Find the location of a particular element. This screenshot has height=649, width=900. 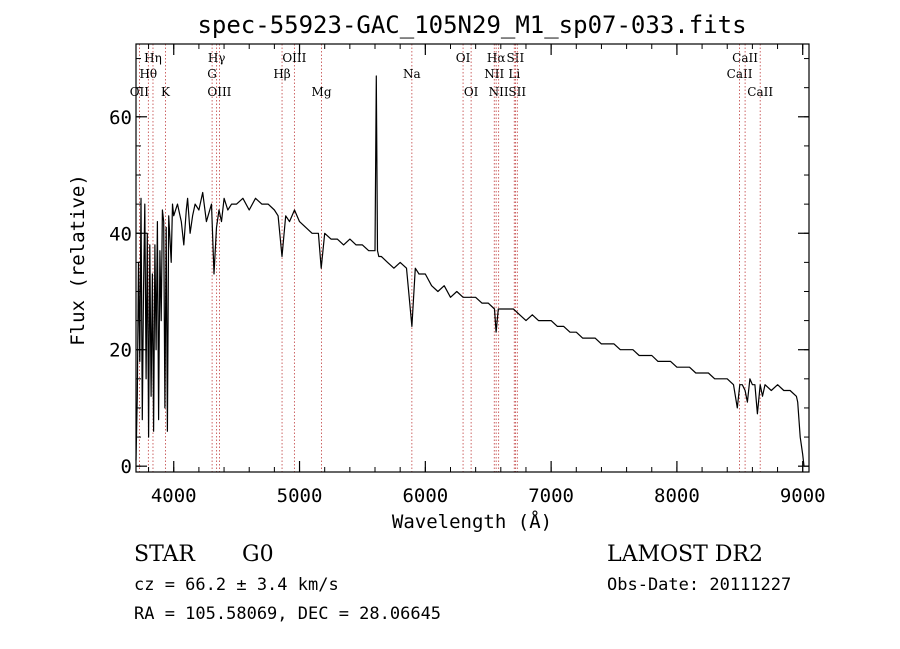

line-label-10: Na is located at coordinates (412, 74).